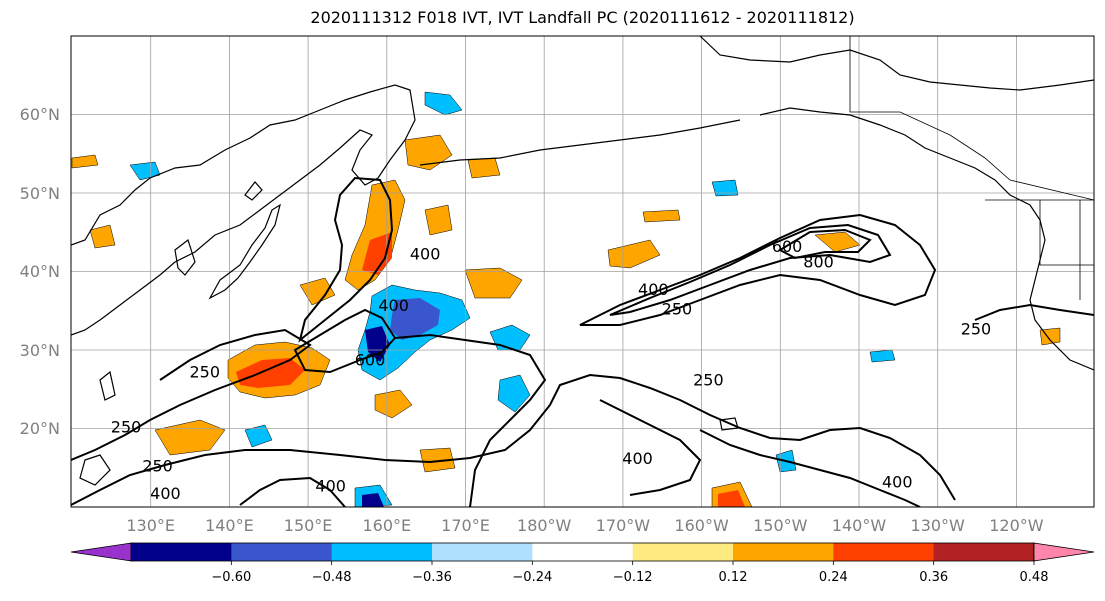 Image resolution: width=1105 pixels, height=601 pixels. I want to click on lon-label: 160°W, so click(701, 525).